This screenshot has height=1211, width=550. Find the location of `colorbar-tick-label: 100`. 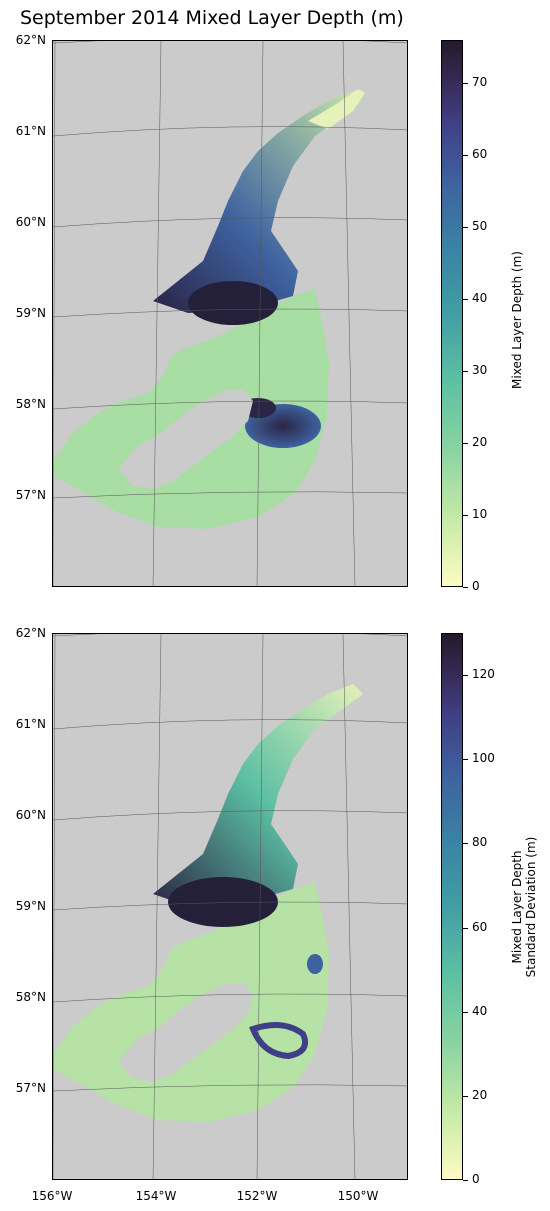

colorbar-tick-label: 100 is located at coordinates (483, 758).